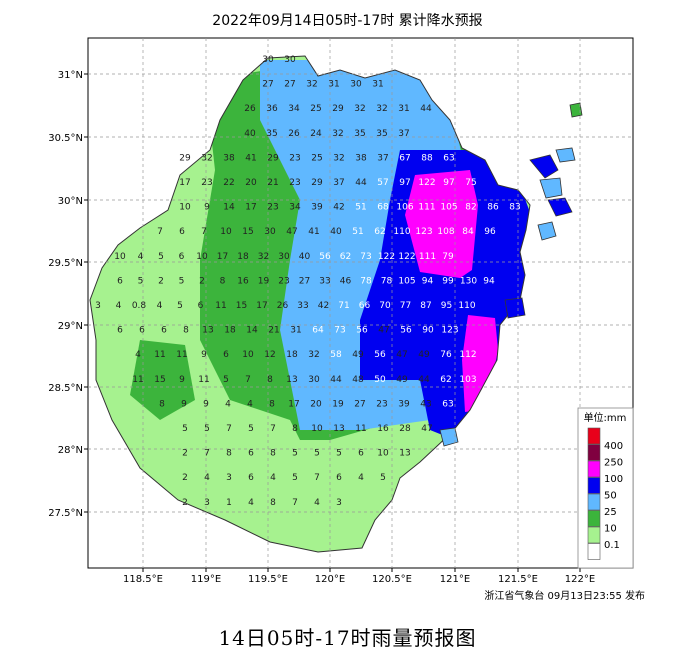  What do you see at coordinates (305, 257) in the screenshot?
I see `rainfall-value: 40` at bounding box center [305, 257].